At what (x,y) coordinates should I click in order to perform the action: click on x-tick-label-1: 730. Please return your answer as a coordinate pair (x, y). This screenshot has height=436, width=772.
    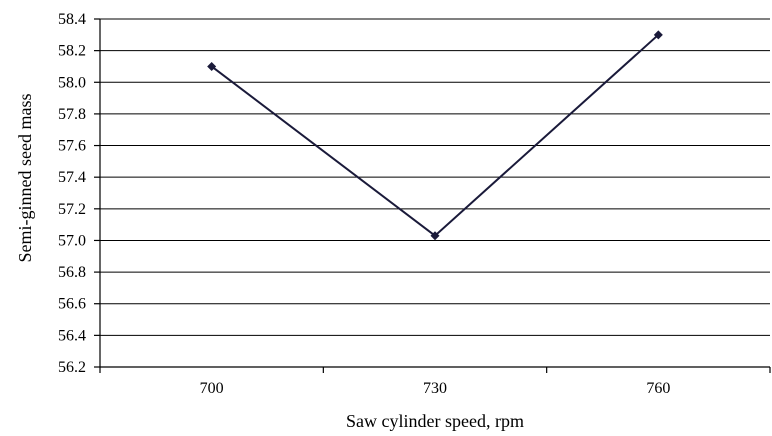
    Looking at the image, I should click on (435, 388).